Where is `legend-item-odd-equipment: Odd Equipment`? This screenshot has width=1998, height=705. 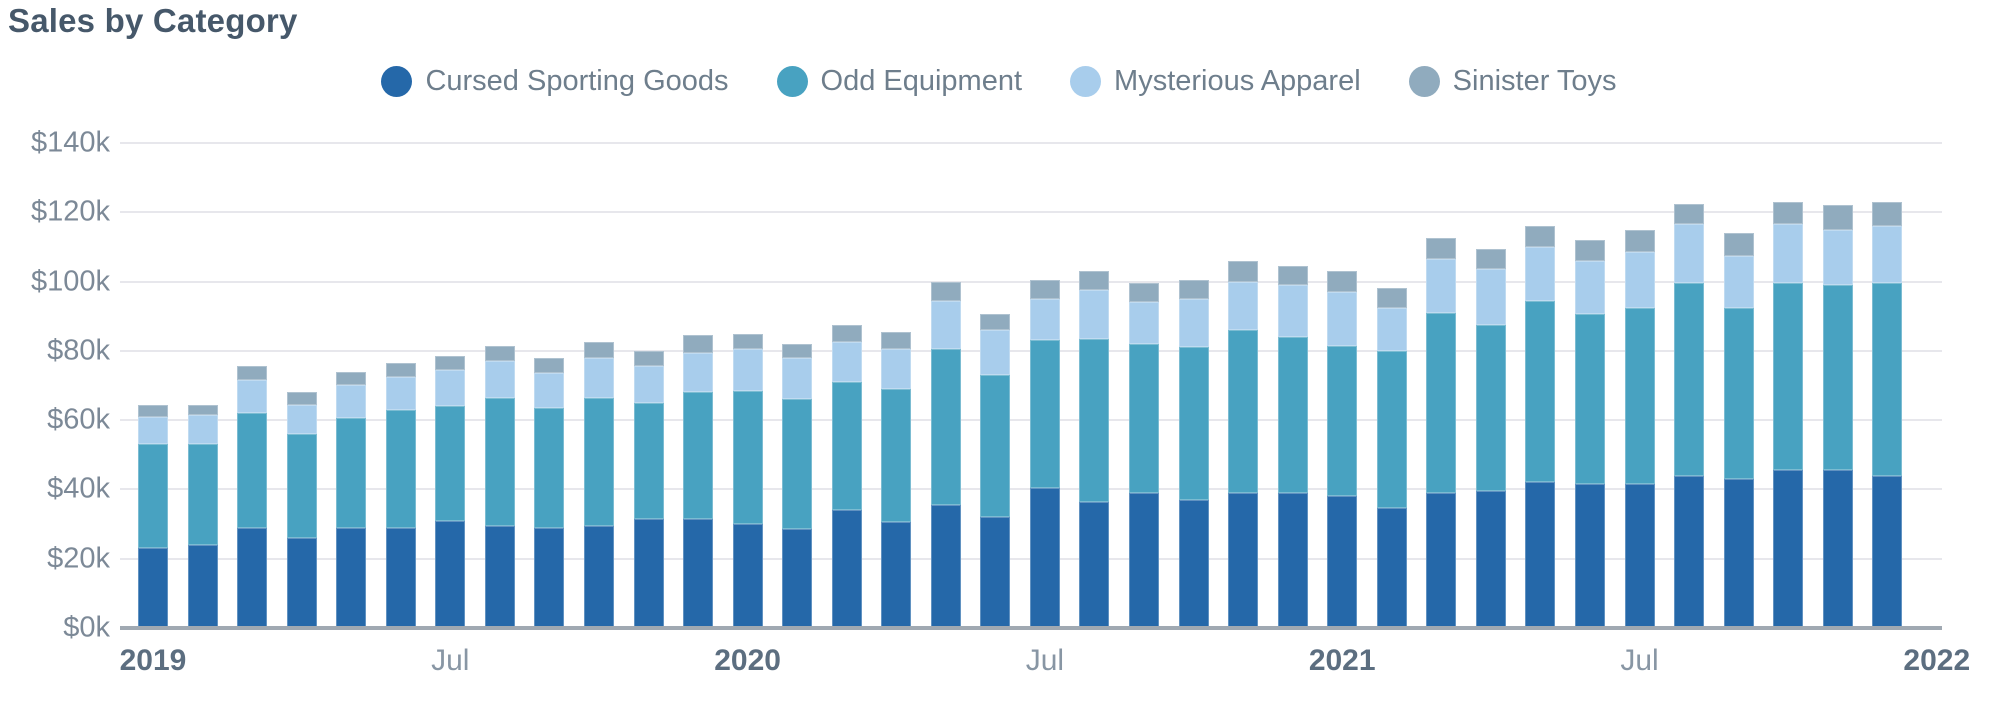
legend-item-odd-equipment: Odd Equipment is located at coordinates (899, 81).